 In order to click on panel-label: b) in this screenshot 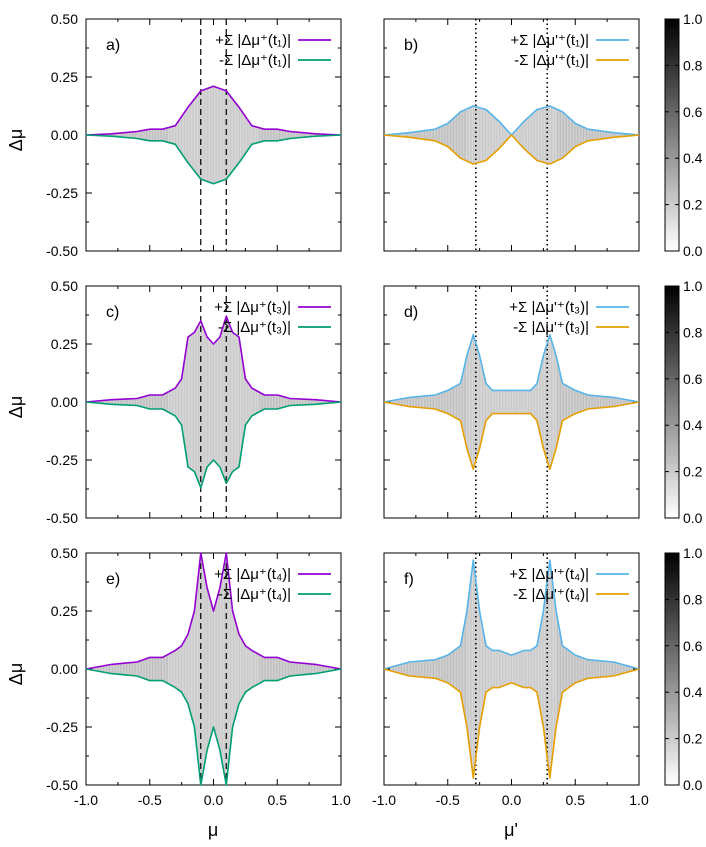, I will do `click(411, 45)`.